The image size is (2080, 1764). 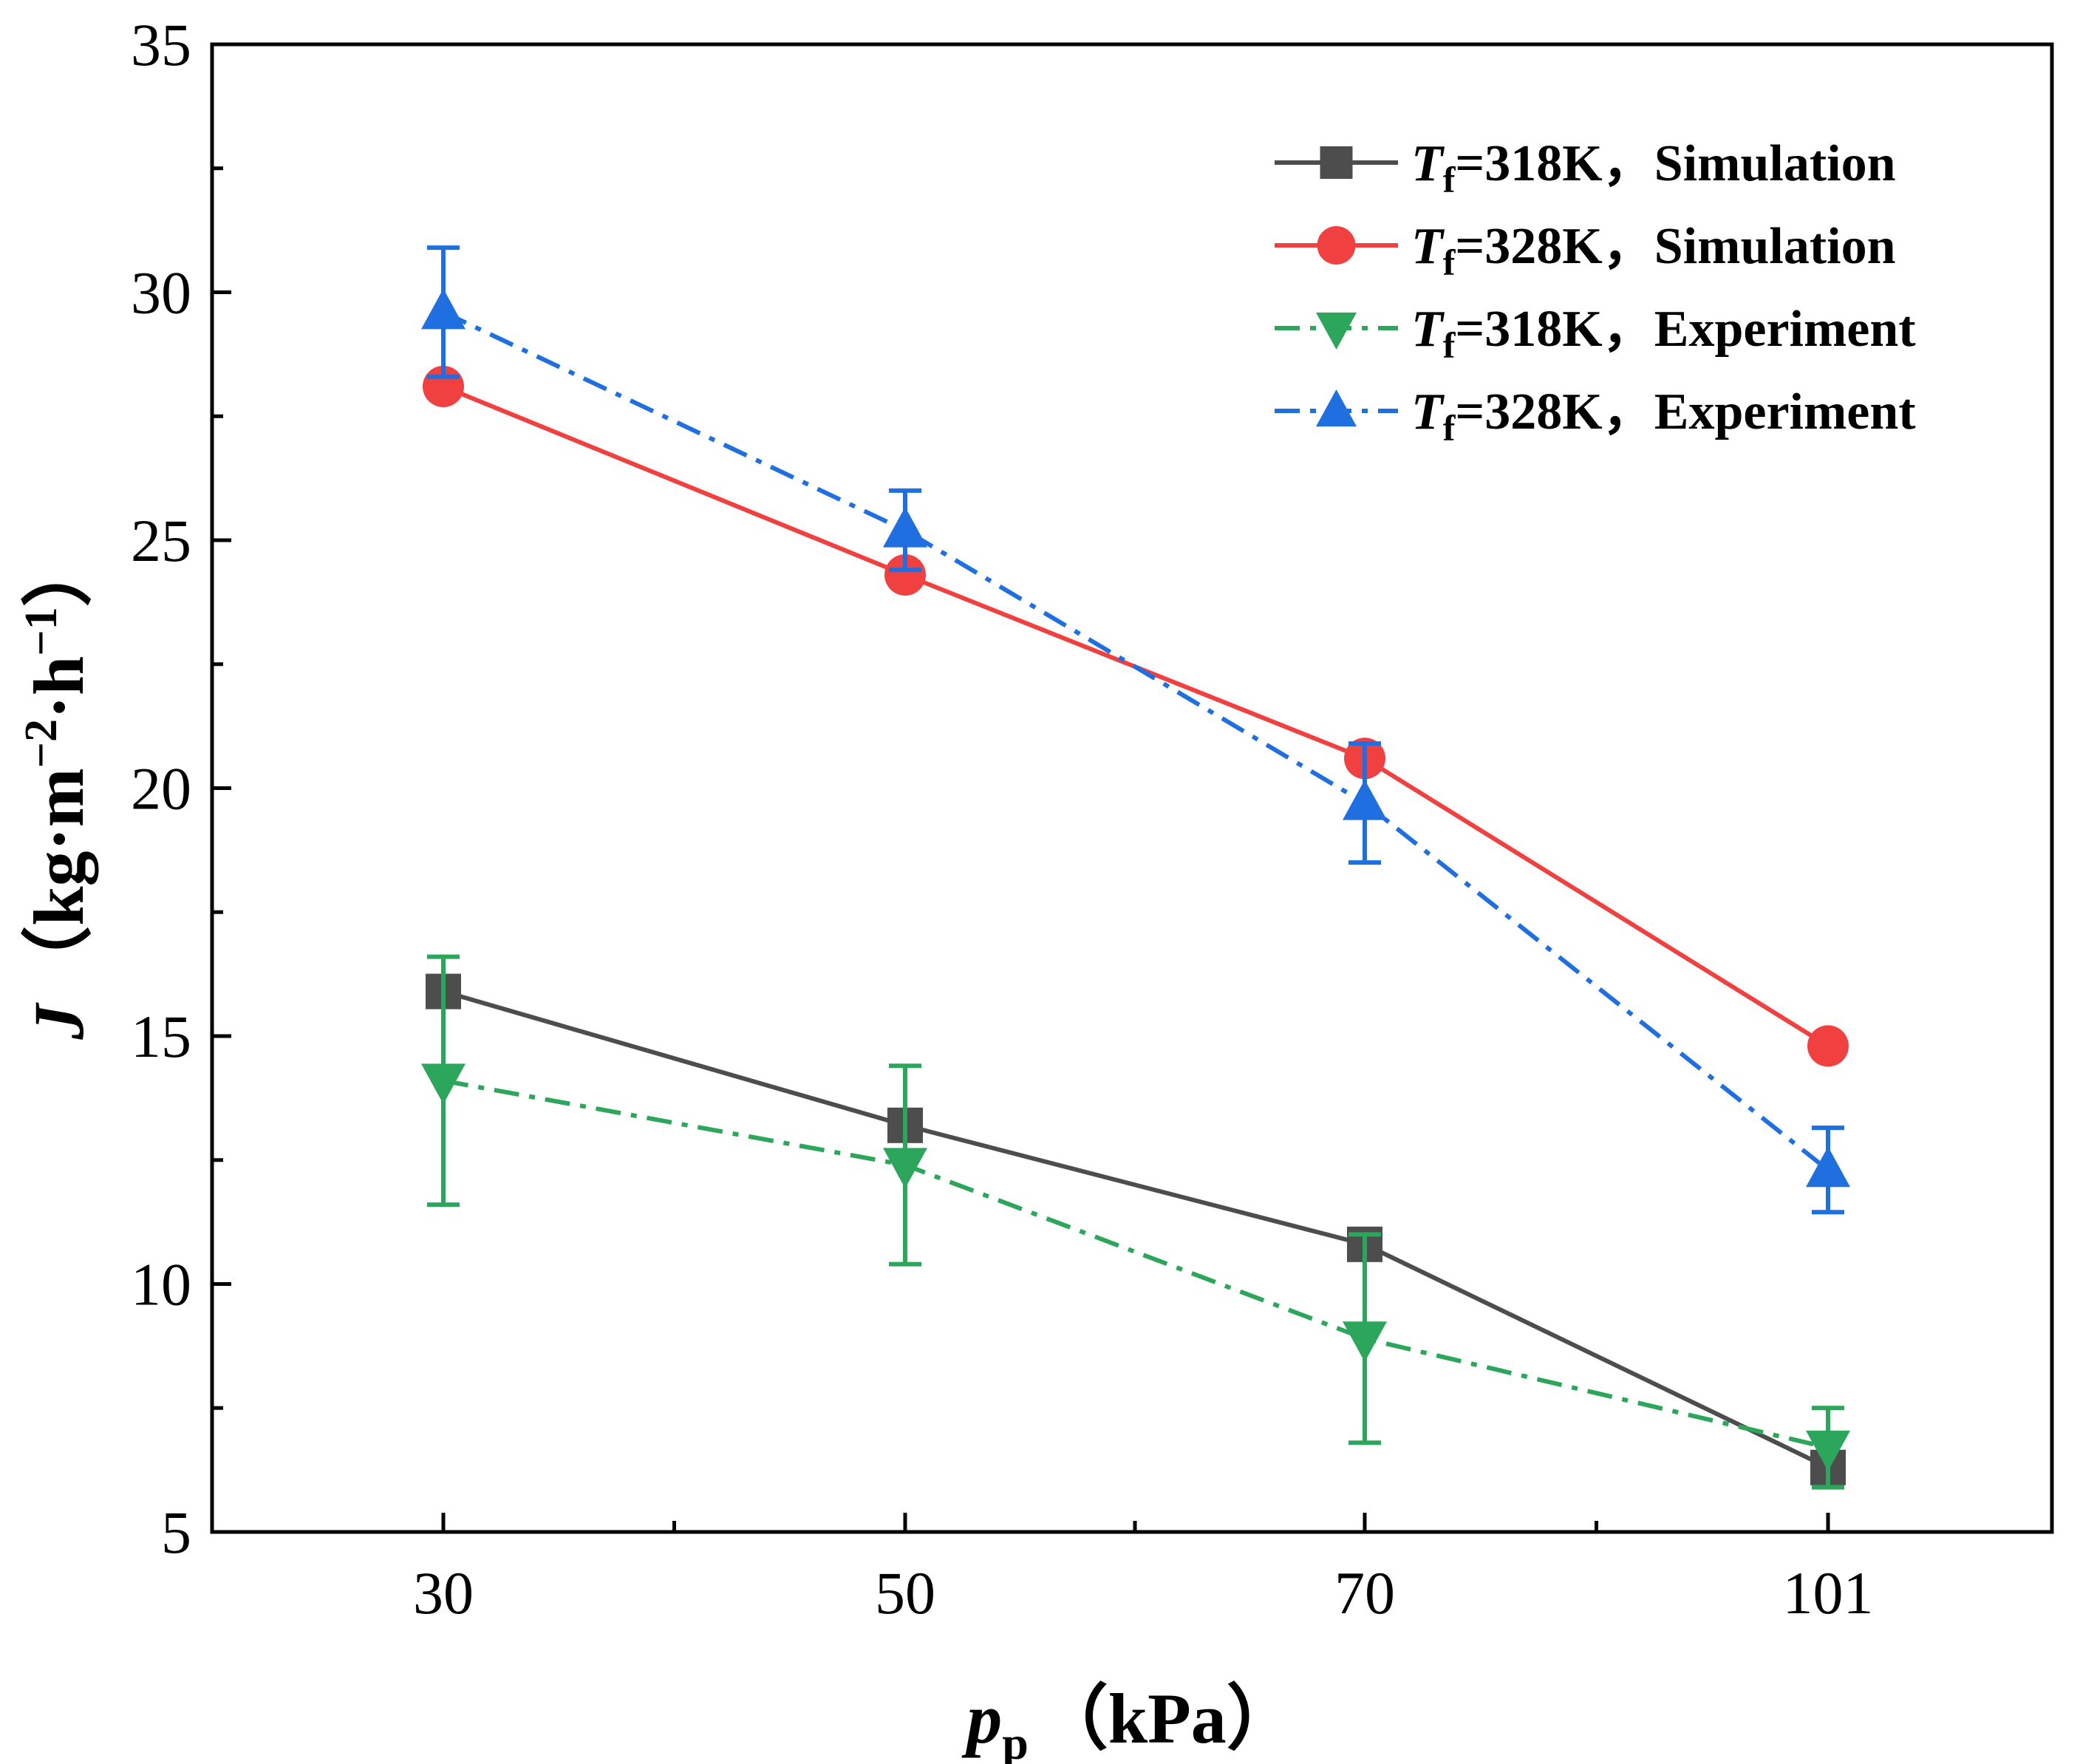 What do you see at coordinates (905, 1593) in the screenshot?
I see `x-tick-label: 50` at bounding box center [905, 1593].